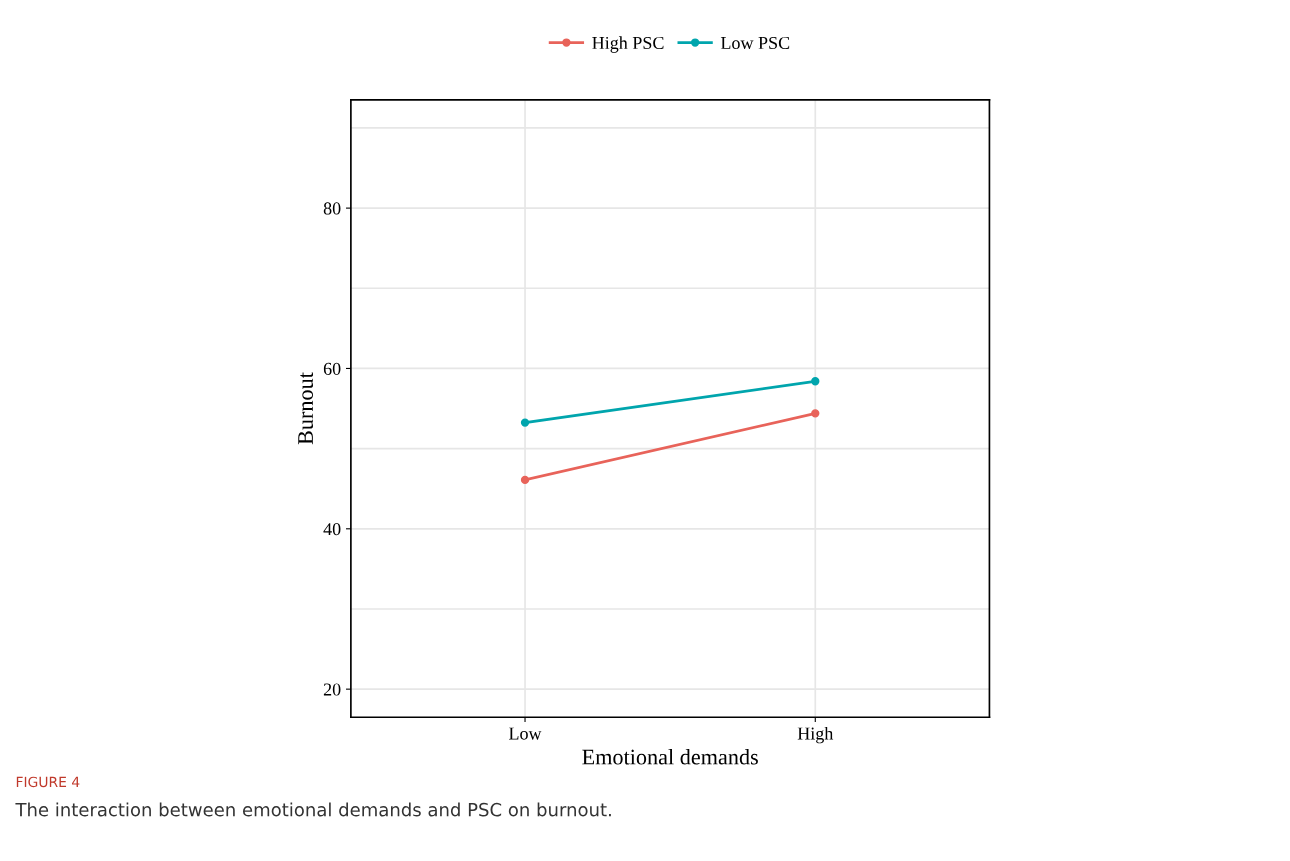  I want to click on caption: FIGURE 4, so click(48, 782).